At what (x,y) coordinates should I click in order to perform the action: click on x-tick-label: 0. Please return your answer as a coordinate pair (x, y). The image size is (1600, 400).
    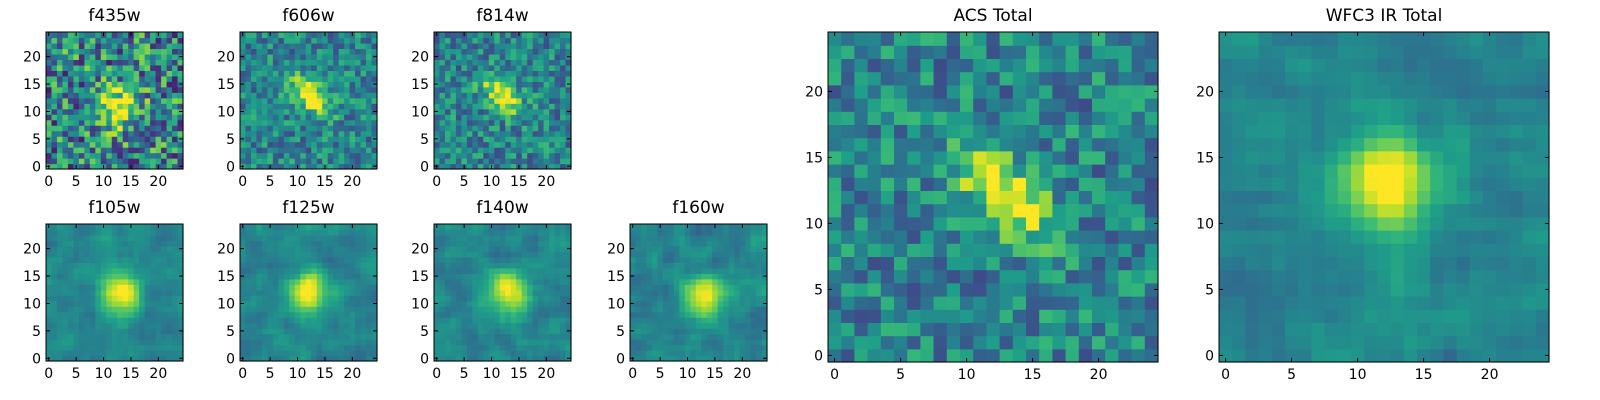
    Looking at the image, I should click on (436, 374).